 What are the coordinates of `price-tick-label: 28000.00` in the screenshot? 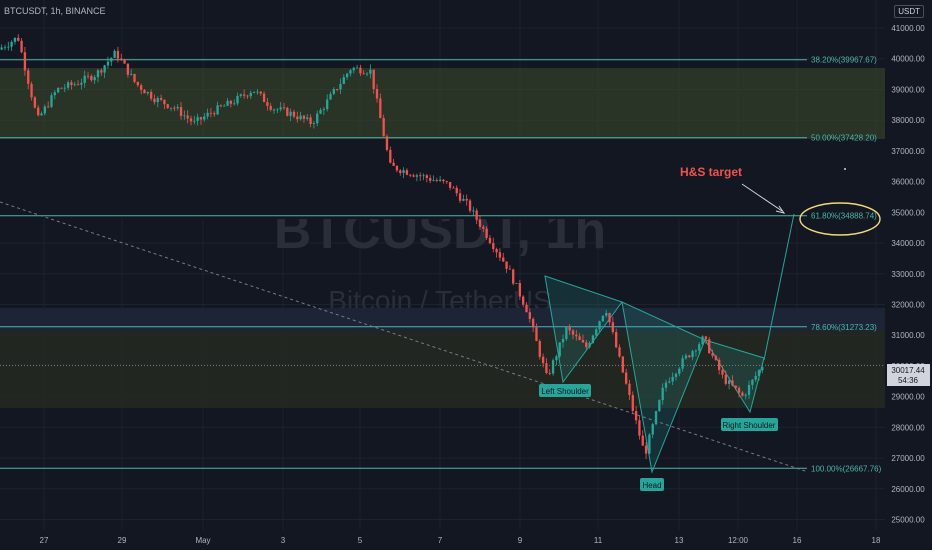 It's located at (908, 427).